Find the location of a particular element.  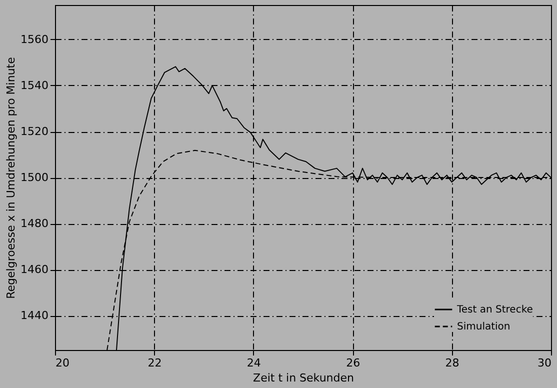

y-tick-label: 1540 is located at coordinates (34, 85).